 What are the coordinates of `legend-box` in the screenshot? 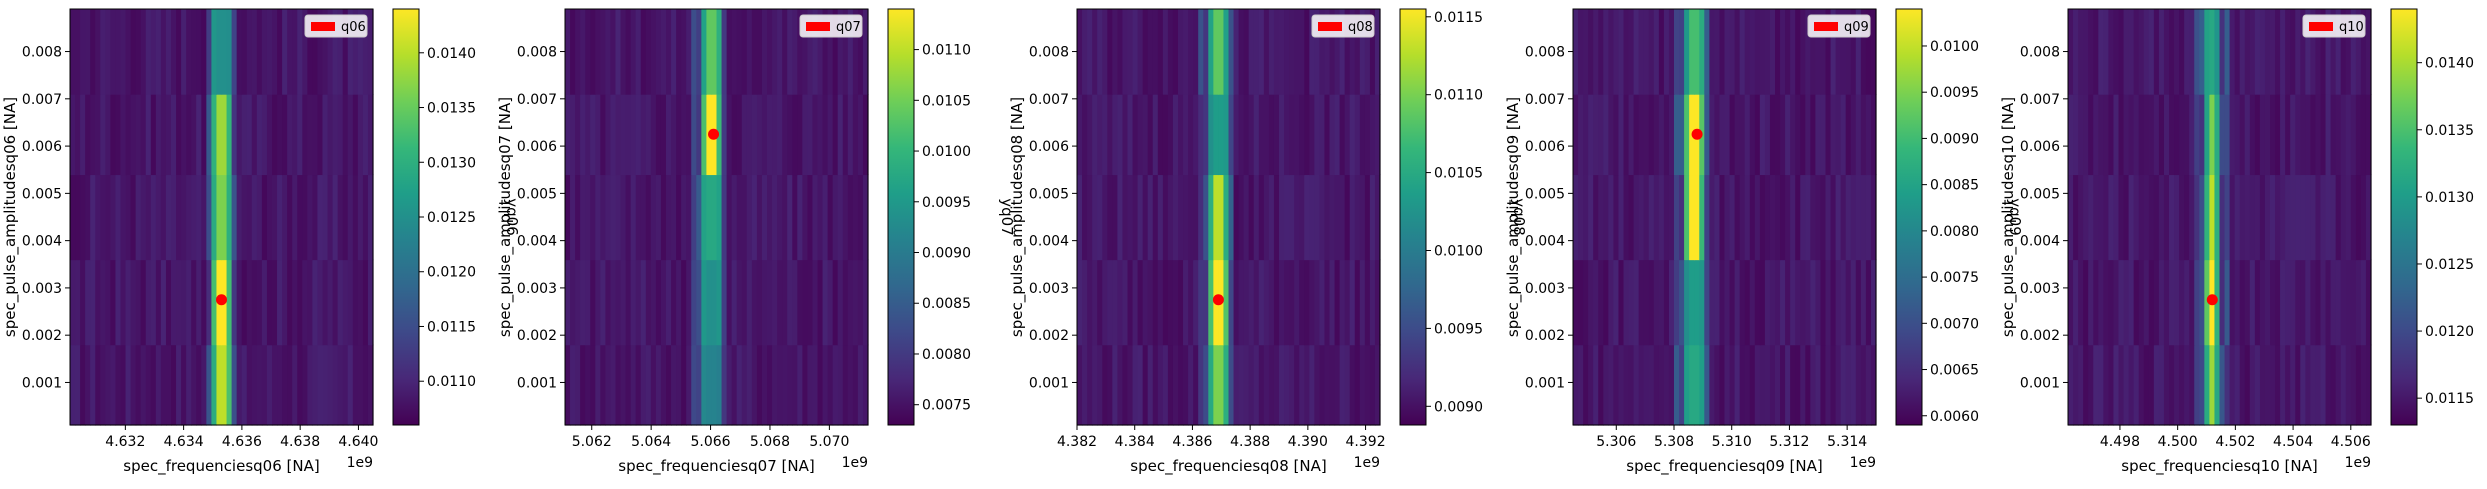 It's located at (2334, 26).